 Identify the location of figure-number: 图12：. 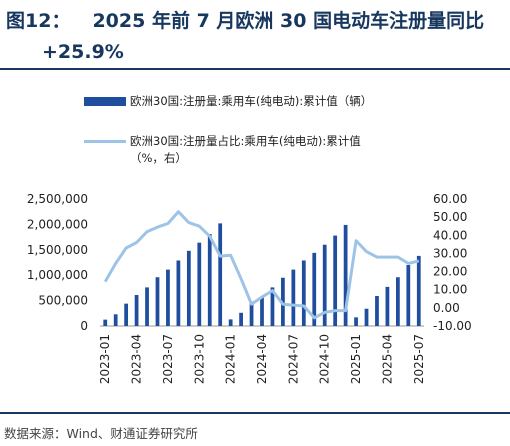
(38, 21).